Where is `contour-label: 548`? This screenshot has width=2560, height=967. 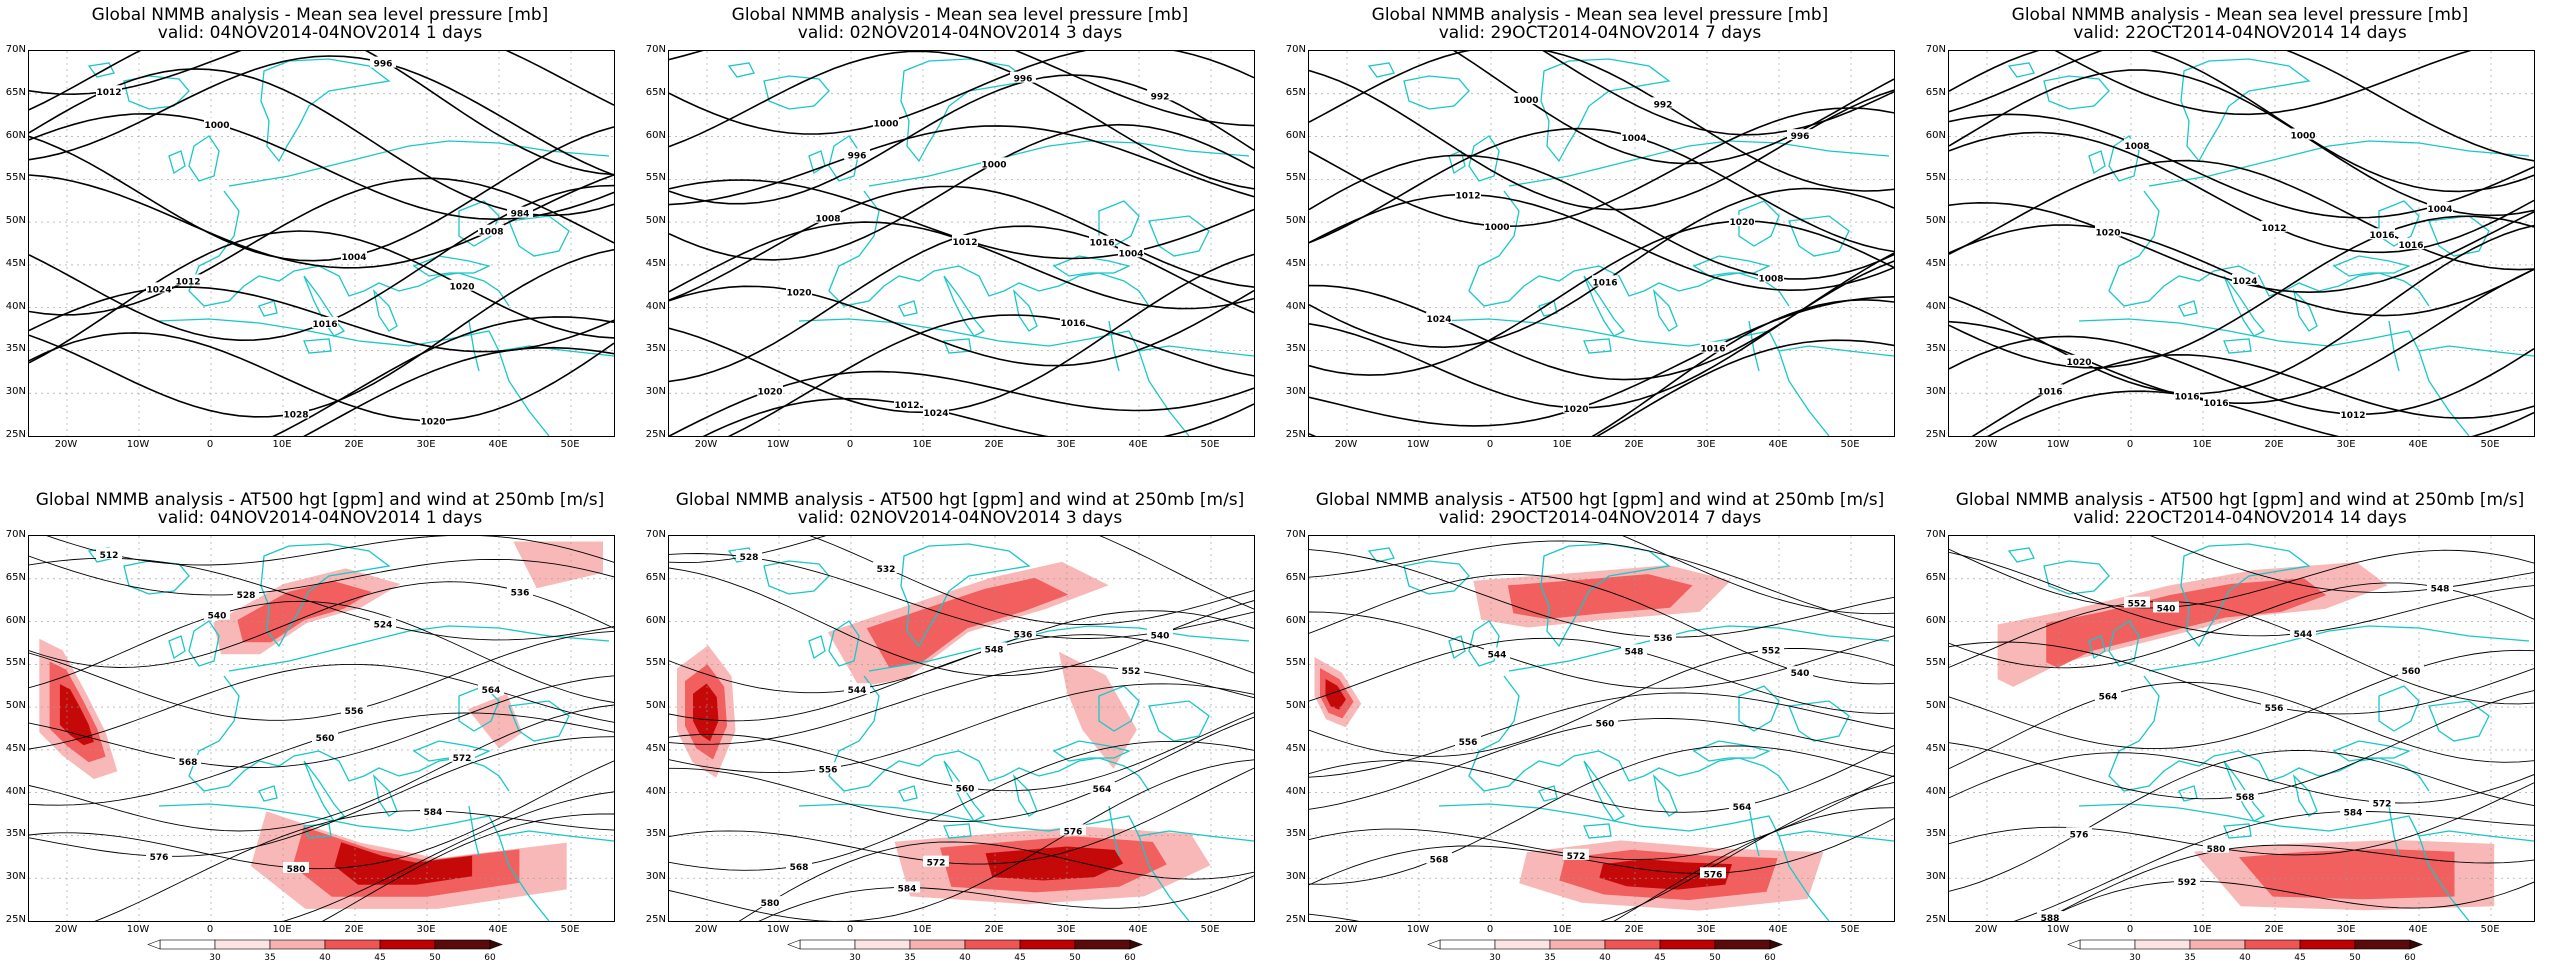
contour-label: 548 is located at coordinates (1634, 652).